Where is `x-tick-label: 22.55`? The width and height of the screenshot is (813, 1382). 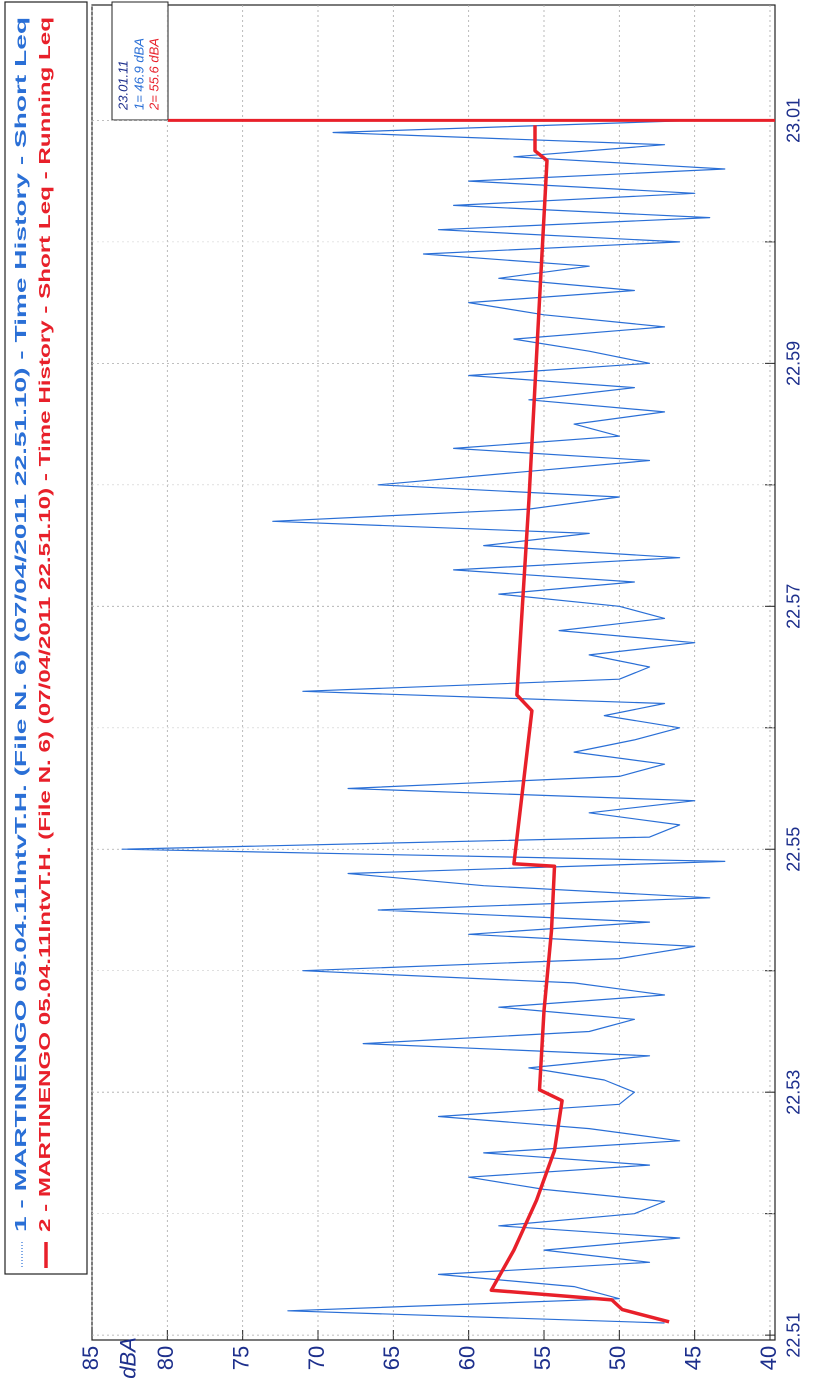 x-tick-label: 22.55 is located at coordinates (794, 849).